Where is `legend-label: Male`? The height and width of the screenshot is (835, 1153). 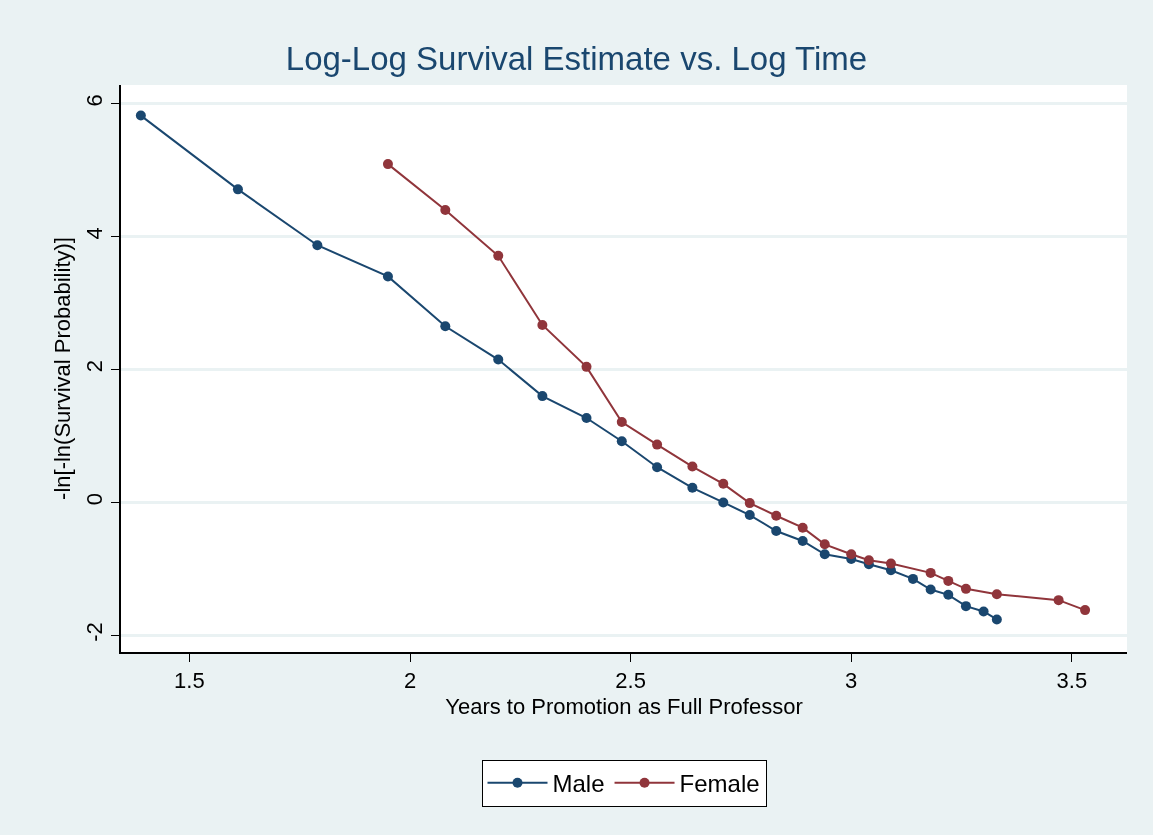
legend-label: Male is located at coordinates (578, 784).